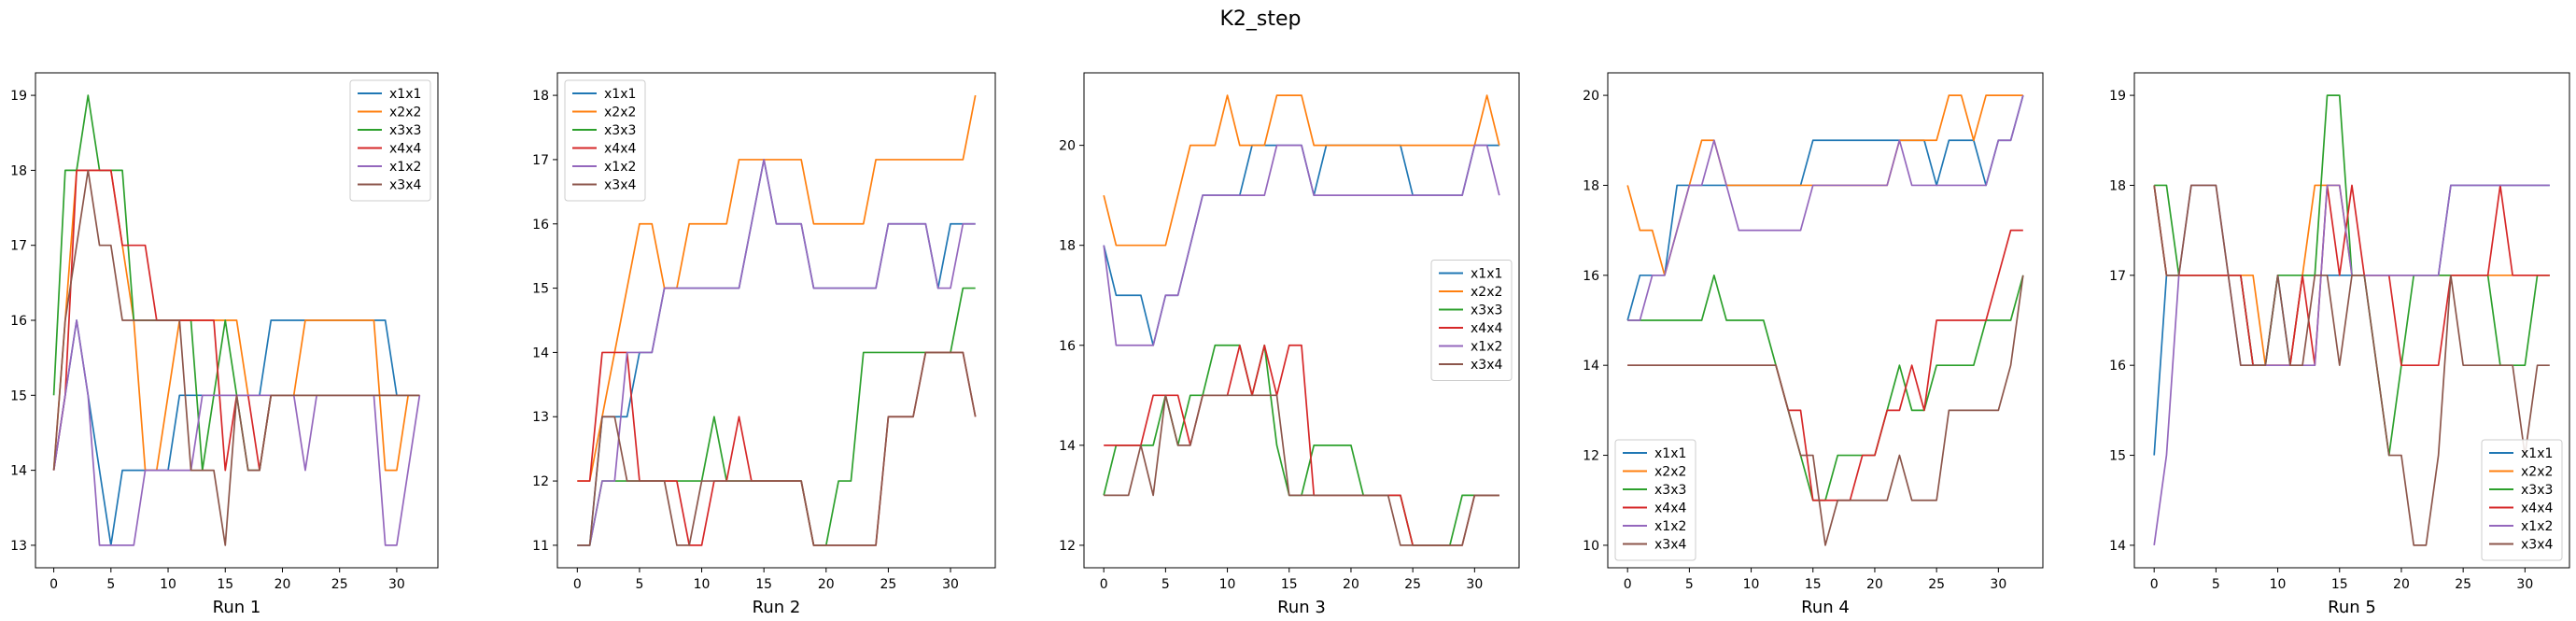 This screenshot has width=2576, height=621. Describe the element at coordinates (1591, 547) in the screenshot. I see `y-tick-label: 10` at that location.